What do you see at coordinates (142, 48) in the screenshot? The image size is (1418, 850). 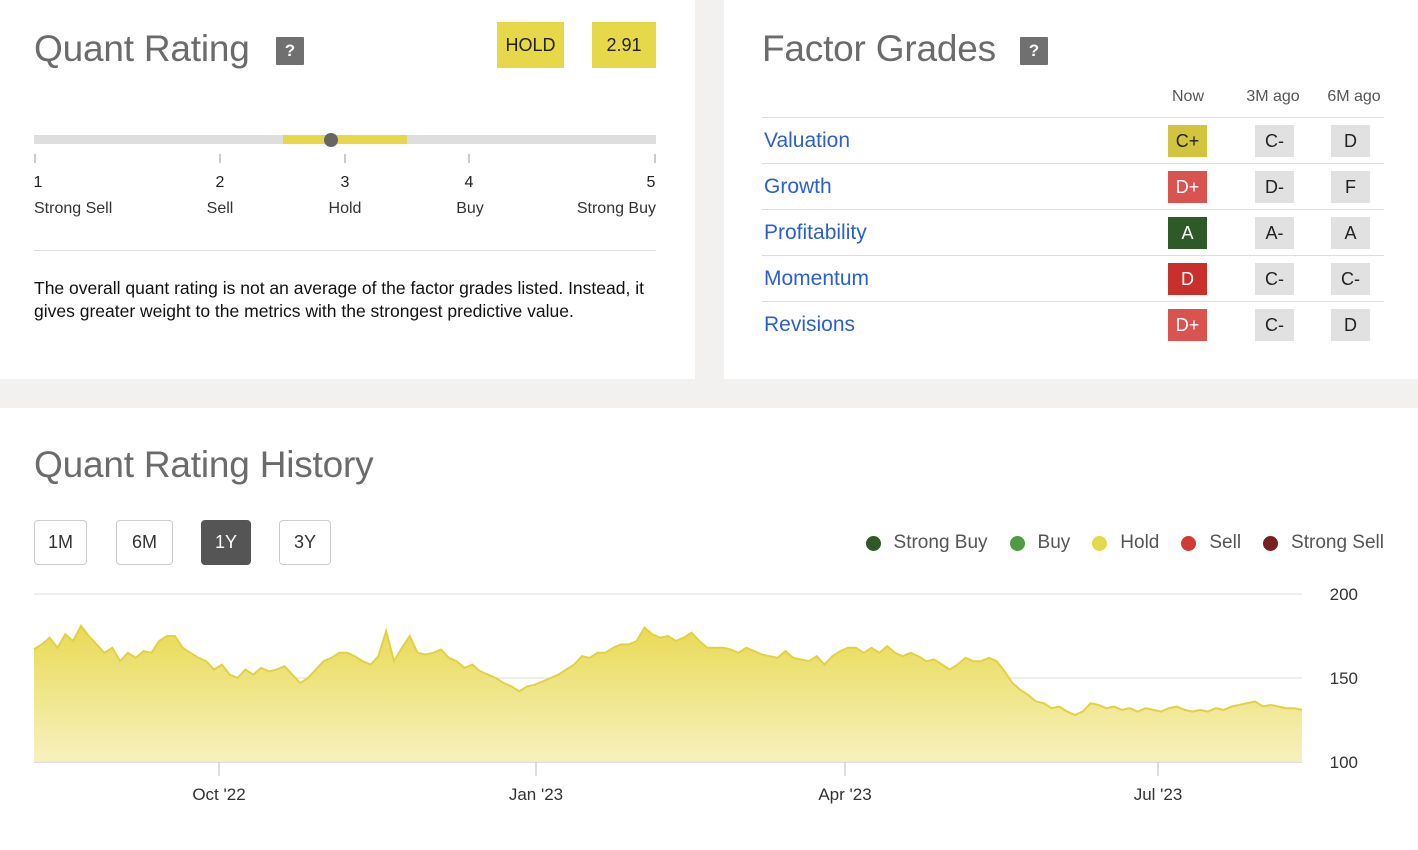 I see `quant-rating-title: Quant Rating` at bounding box center [142, 48].